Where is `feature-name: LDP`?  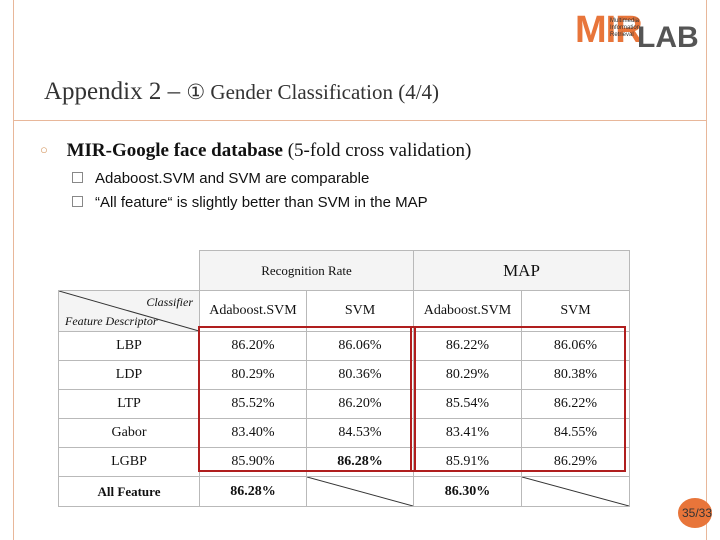 feature-name: LDP is located at coordinates (129, 375).